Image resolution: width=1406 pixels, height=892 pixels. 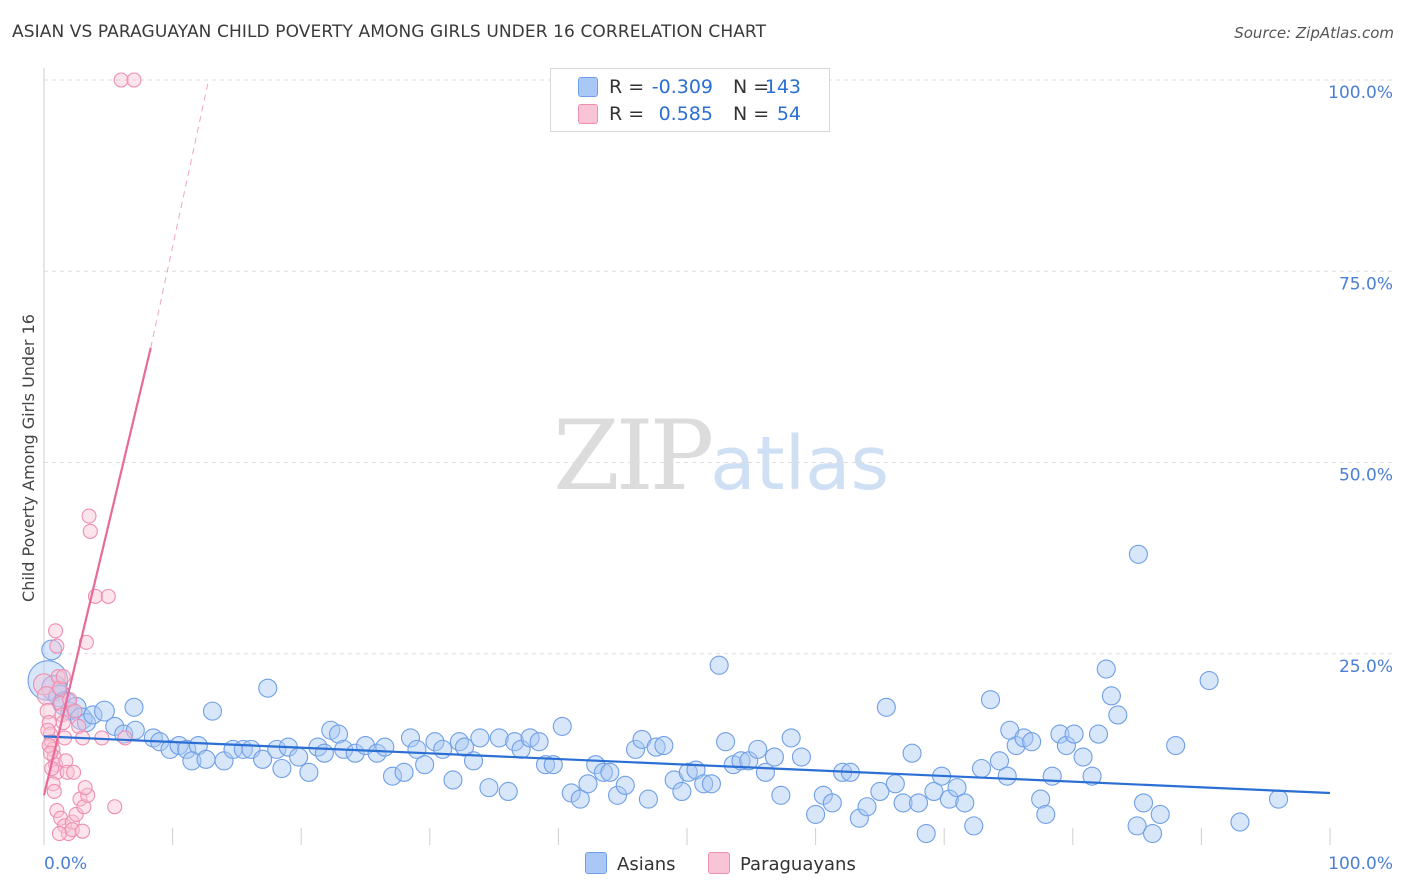 I want to click on y-tick-label: 50.0%, so click(x=1366, y=476).